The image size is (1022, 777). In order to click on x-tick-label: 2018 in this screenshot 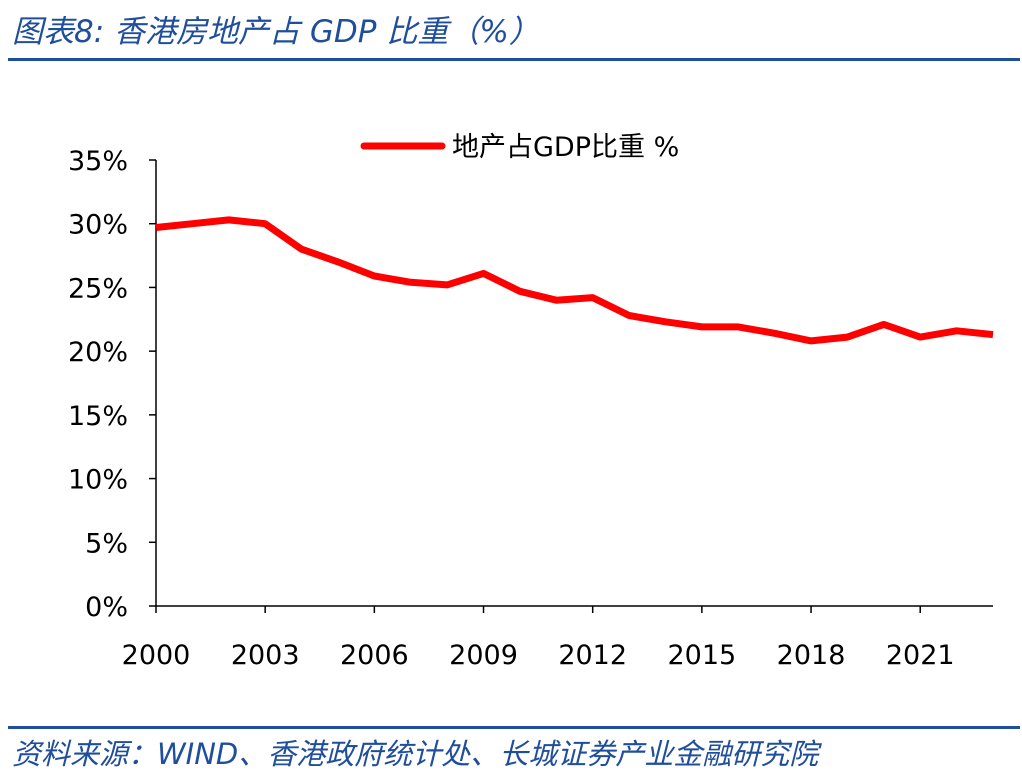, I will do `click(811, 655)`.